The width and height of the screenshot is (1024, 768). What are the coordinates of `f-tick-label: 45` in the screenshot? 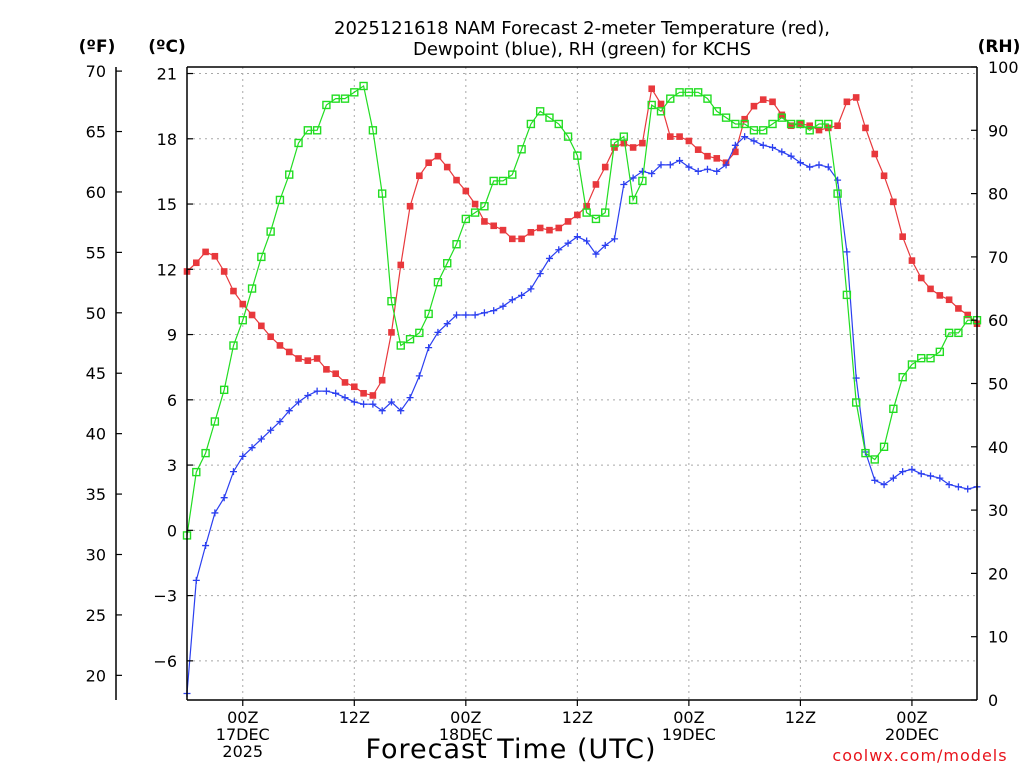 It's located at (96, 373).